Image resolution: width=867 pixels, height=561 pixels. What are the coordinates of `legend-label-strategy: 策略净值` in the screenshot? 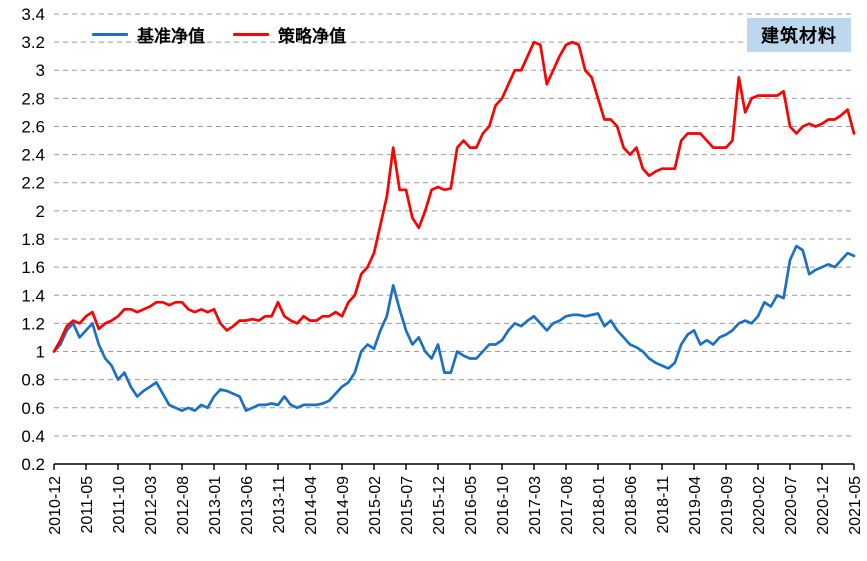 It's located at (312, 36).